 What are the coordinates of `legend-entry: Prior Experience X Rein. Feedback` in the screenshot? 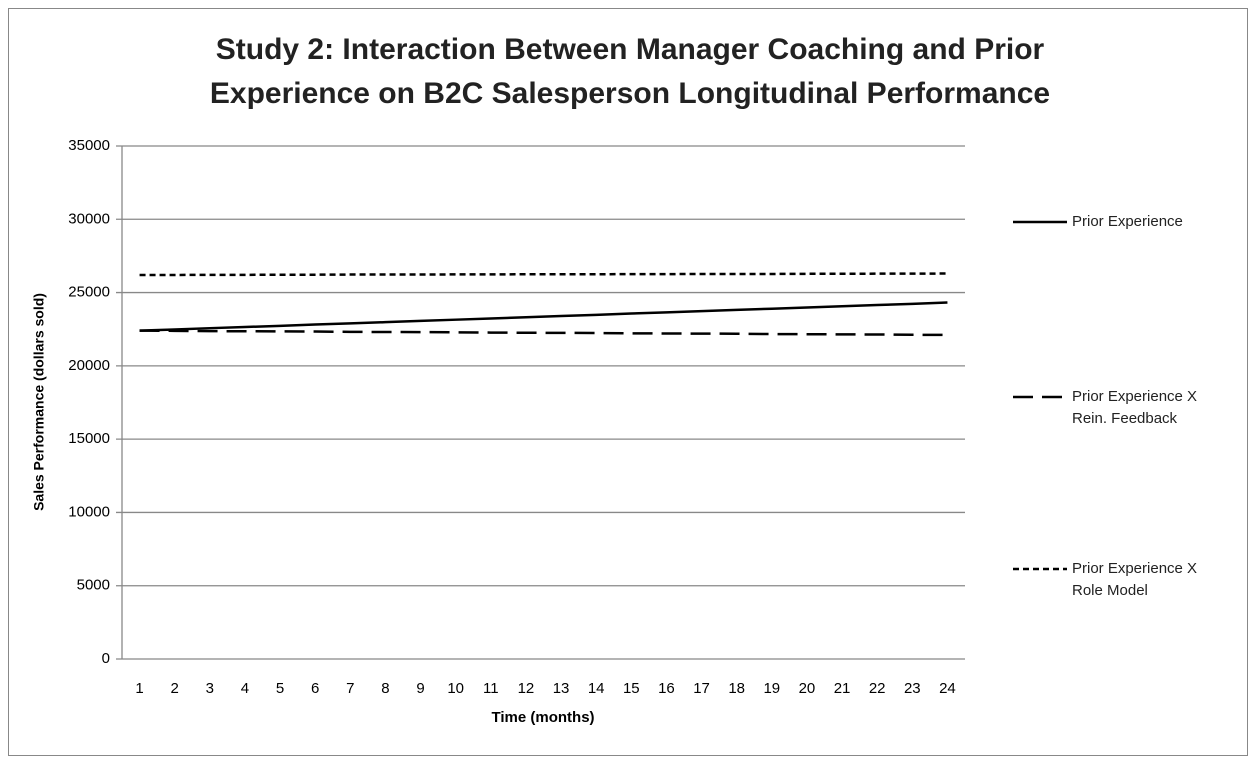 It's located at (1135, 407).